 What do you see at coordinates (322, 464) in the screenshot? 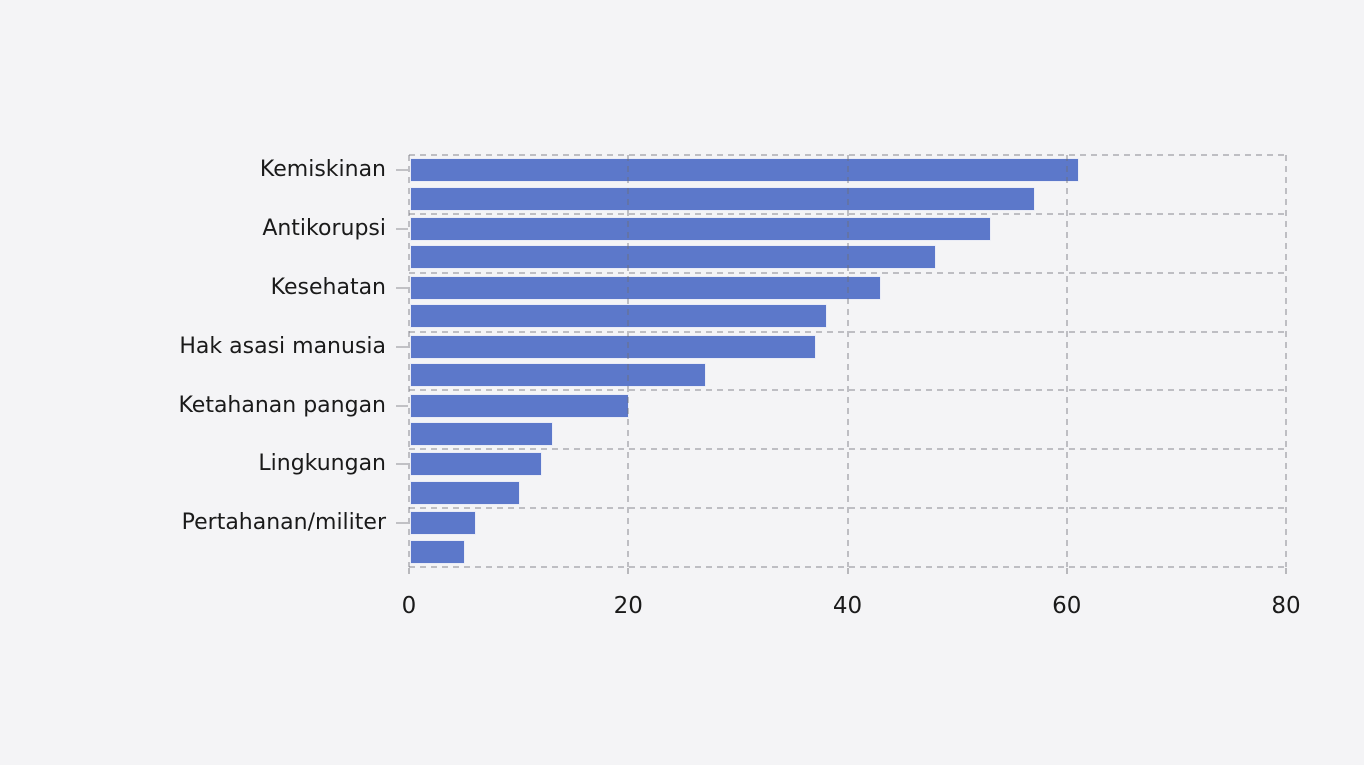
I see `category-label: Lingkungan` at bounding box center [322, 464].